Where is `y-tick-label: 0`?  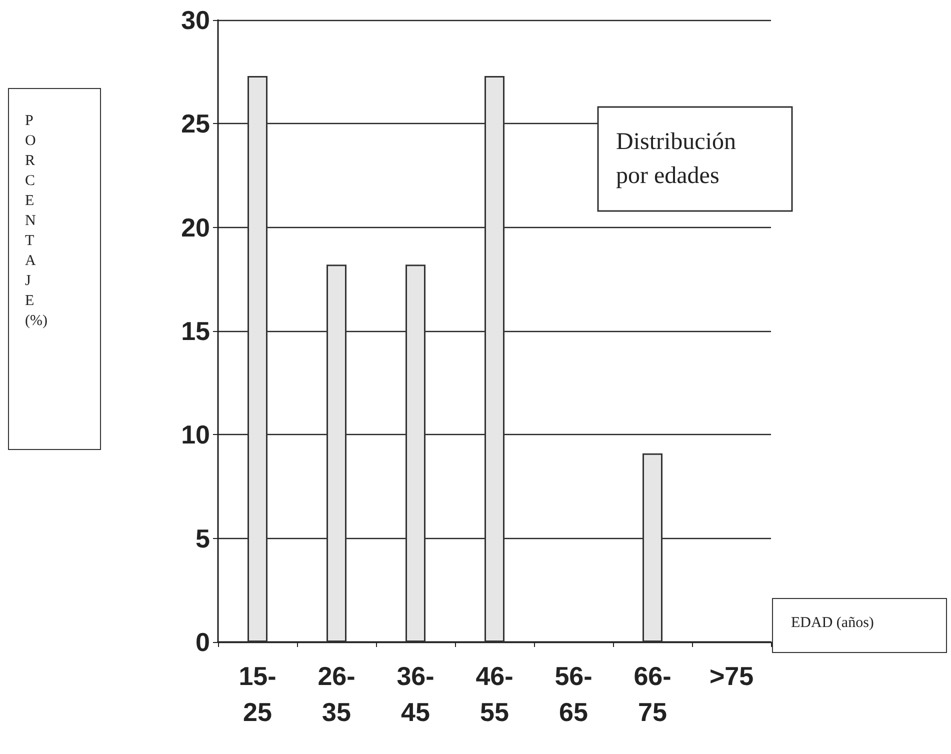 y-tick-label: 0 is located at coordinates (203, 642).